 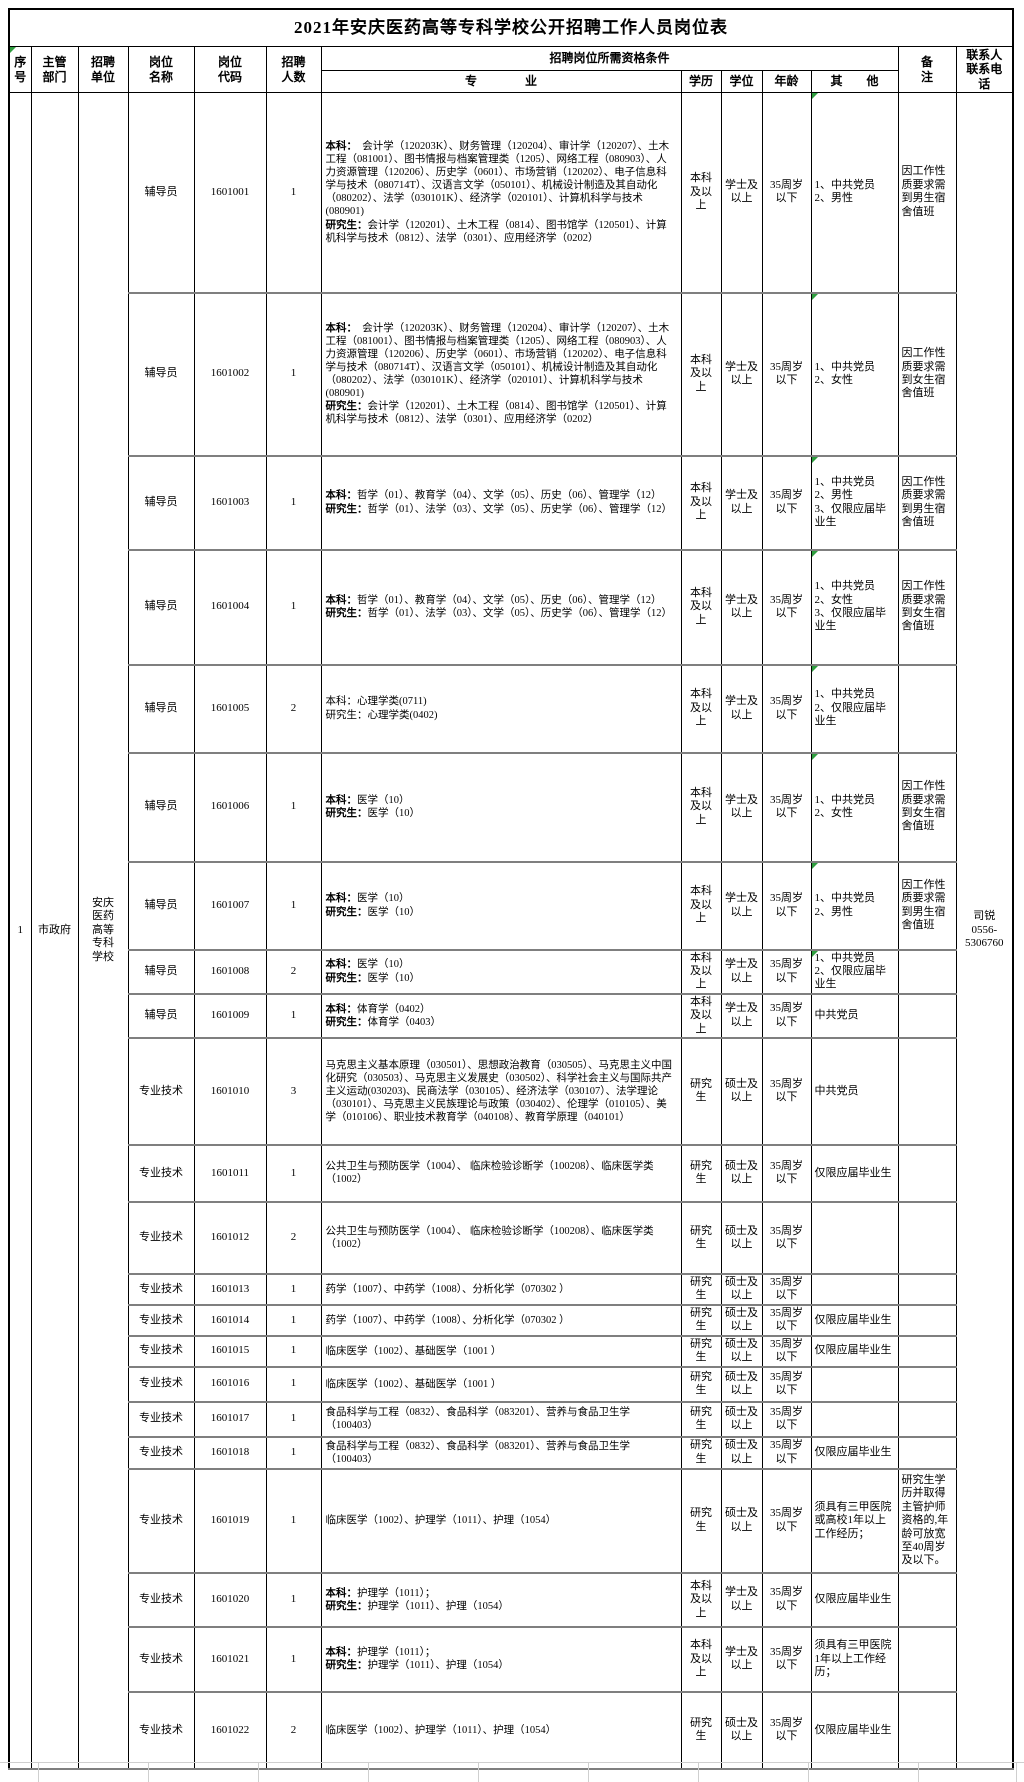 I want to click on header-row-2: 专 业 学历 学位 年龄 其 他, so click(x=511, y=81).